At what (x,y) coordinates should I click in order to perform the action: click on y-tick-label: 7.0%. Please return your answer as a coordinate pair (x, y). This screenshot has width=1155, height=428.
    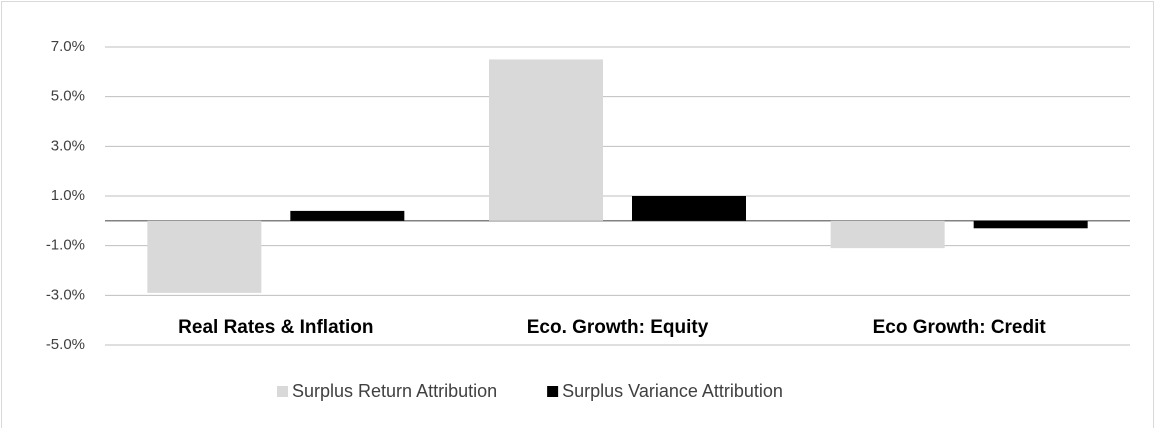
    Looking at the image, I should click on (68, 46).